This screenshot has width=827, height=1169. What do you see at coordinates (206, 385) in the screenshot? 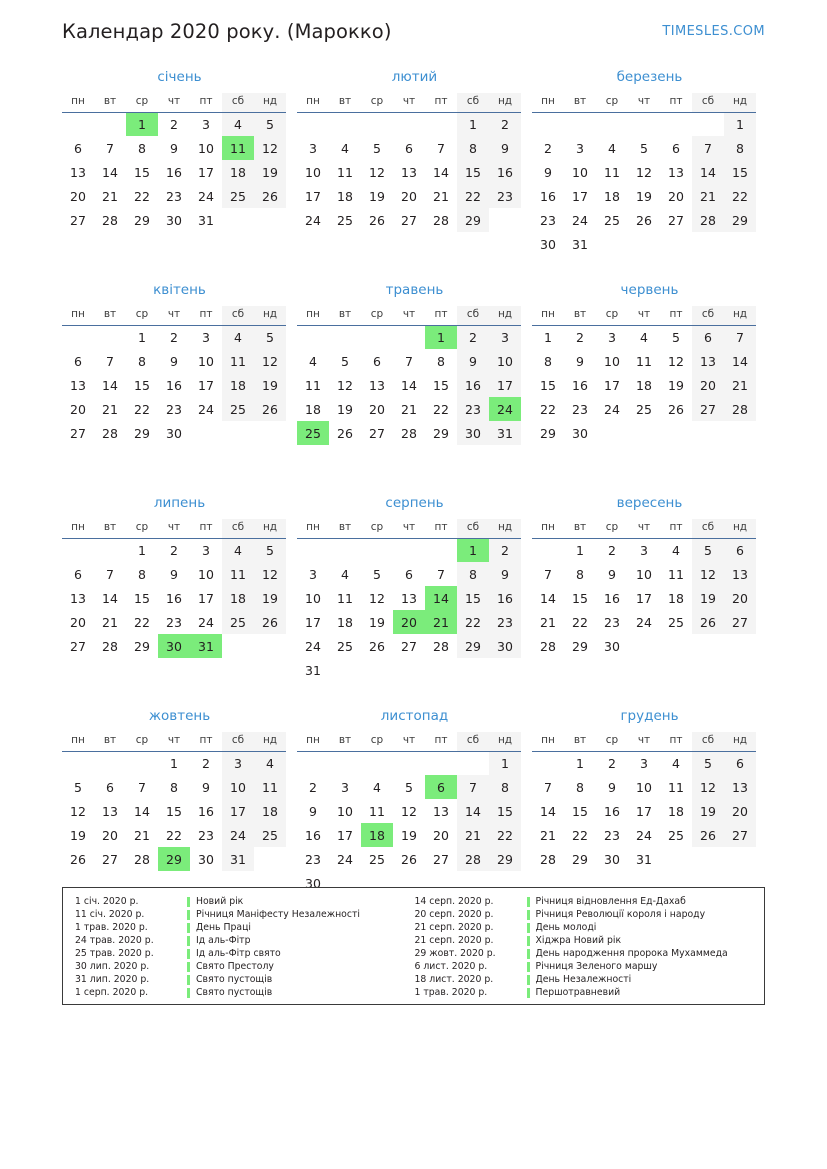
I see `day-cell: 17` at bounding box center [206, 385].